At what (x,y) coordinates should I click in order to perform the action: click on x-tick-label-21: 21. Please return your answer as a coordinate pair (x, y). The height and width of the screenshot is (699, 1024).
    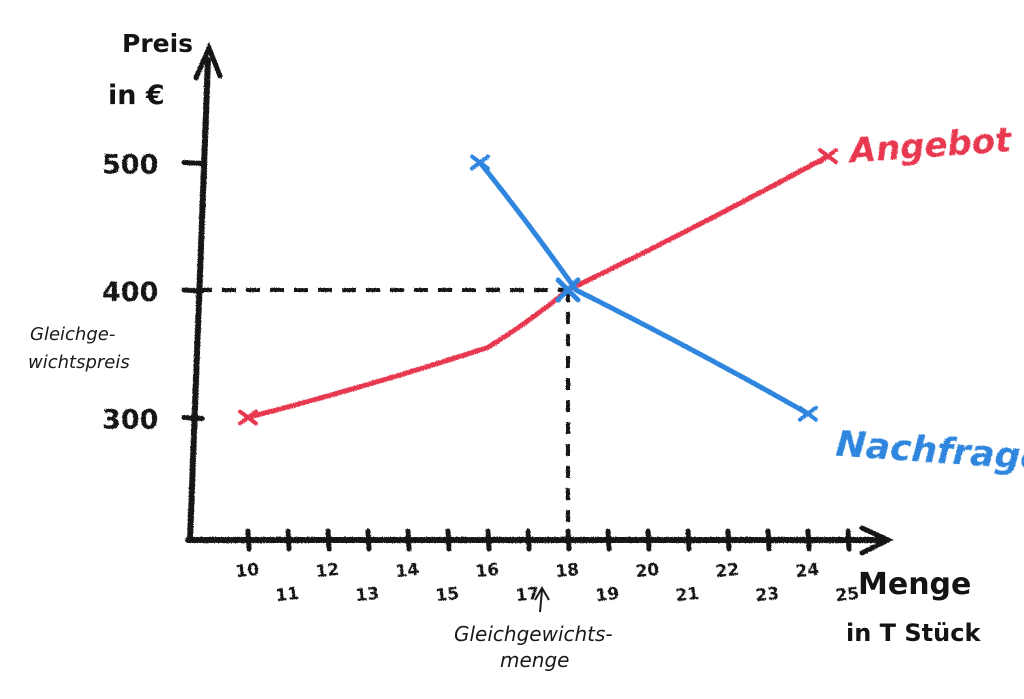
    Looking at the image, I should click on (687, 595).